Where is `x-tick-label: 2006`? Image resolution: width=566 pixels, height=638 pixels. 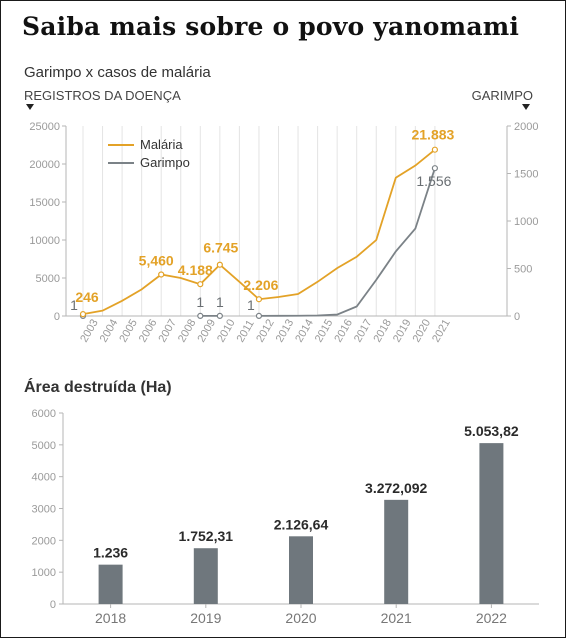
x-tick-label: 2006 is located at coordinates (148, 330).